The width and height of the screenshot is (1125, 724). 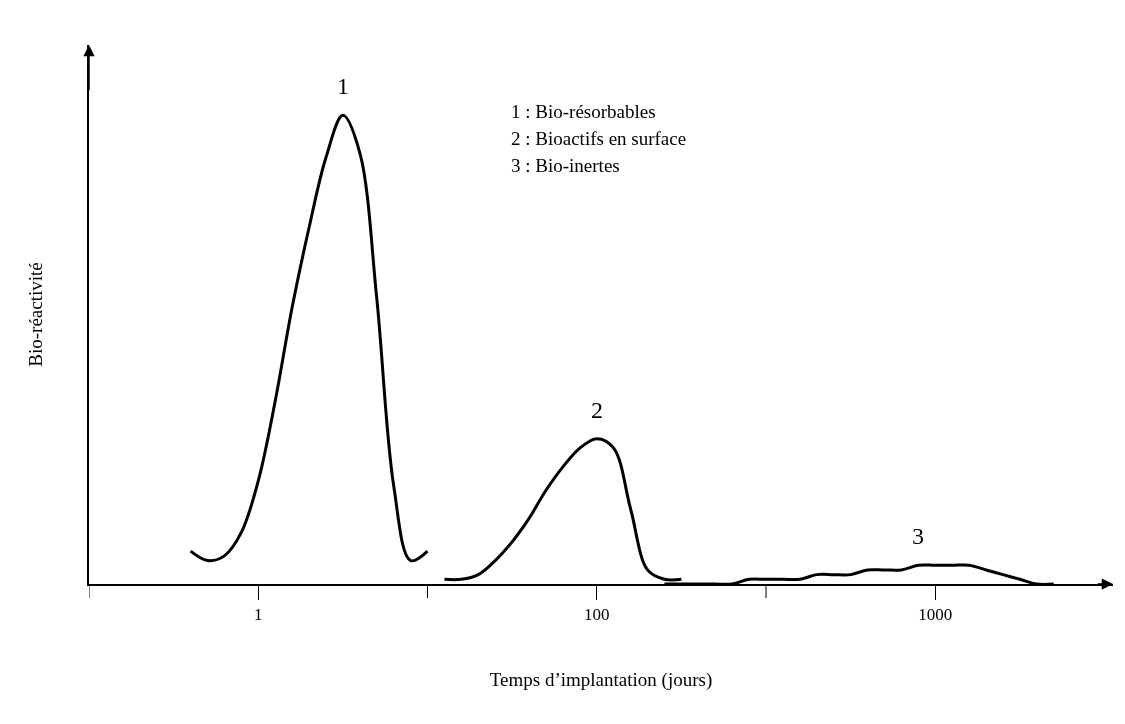 I want to click on annotation: 3 : Bio-inertes, so click(x=565, y=165).